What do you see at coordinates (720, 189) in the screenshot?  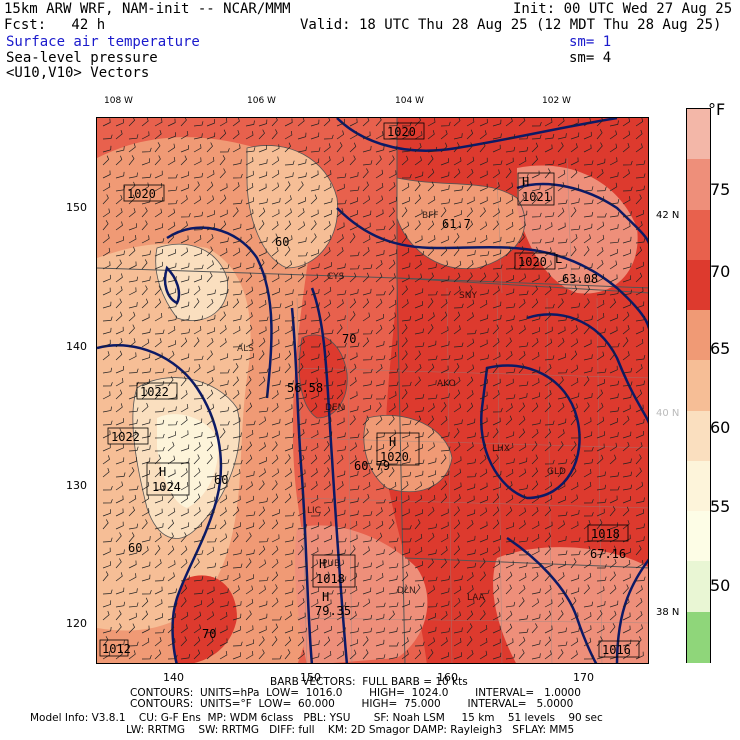 I see `legend-label-75: 75` at bounding box center [720, 189].